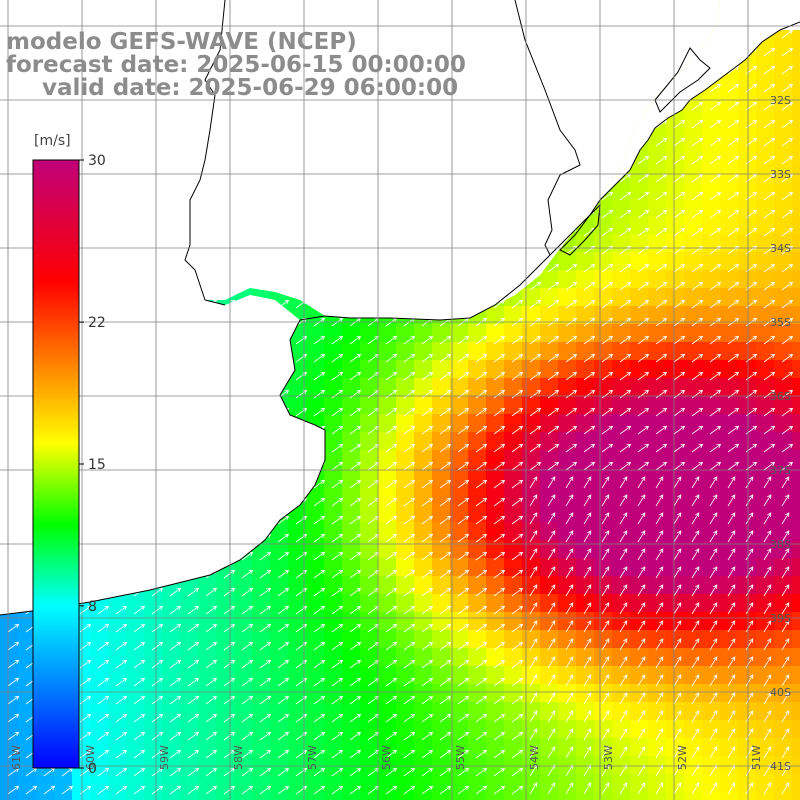 This screenshot has height=800, width=800. What do you see at coordinates (780, 396) in the screenshot?
I see `latitude-label: 36S` at bounding box center [780, 396].